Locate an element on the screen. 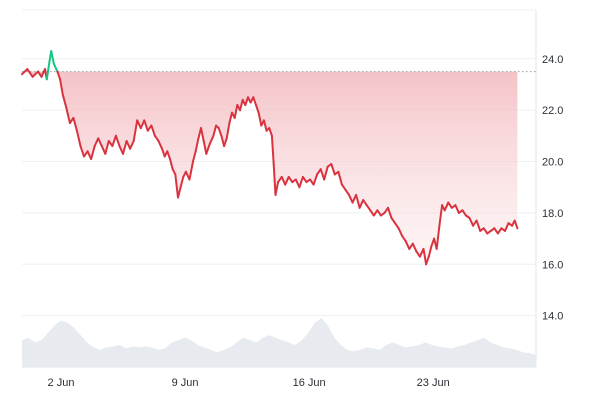  volume-shape is located at coordinates (279, 342).